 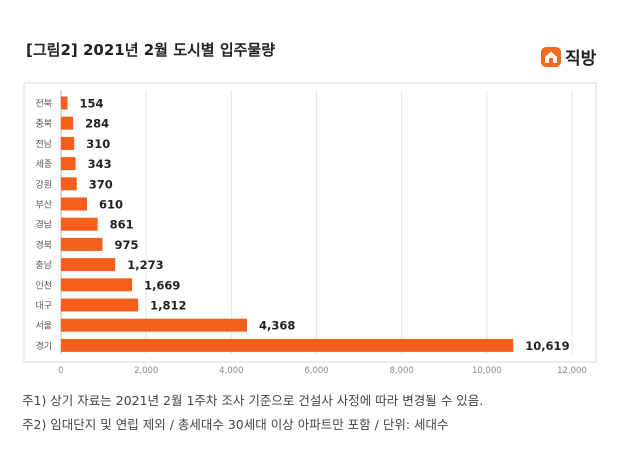 What do you see at coordinates (43, 265) in the screenshot?
I see `category-label: 충남` at bounding box center [43, 265].